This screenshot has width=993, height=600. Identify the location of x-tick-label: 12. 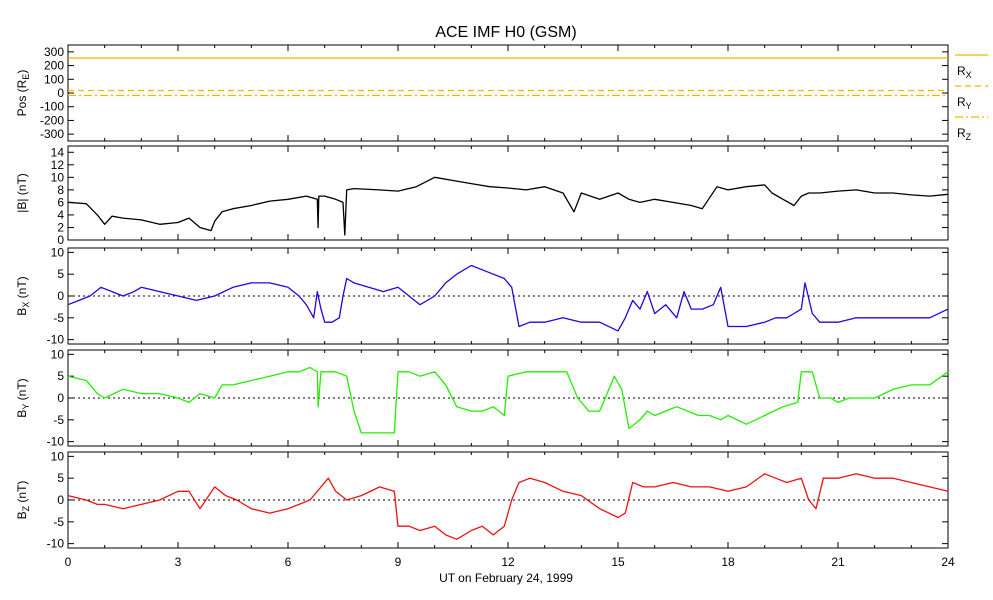
(508, 562).